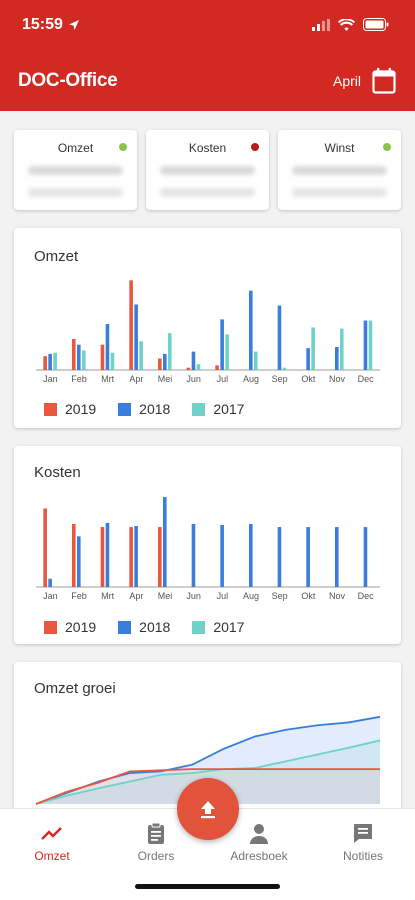 The image size is (415, 900). I want to click on bar-Jul-2019, so click(217, 367).